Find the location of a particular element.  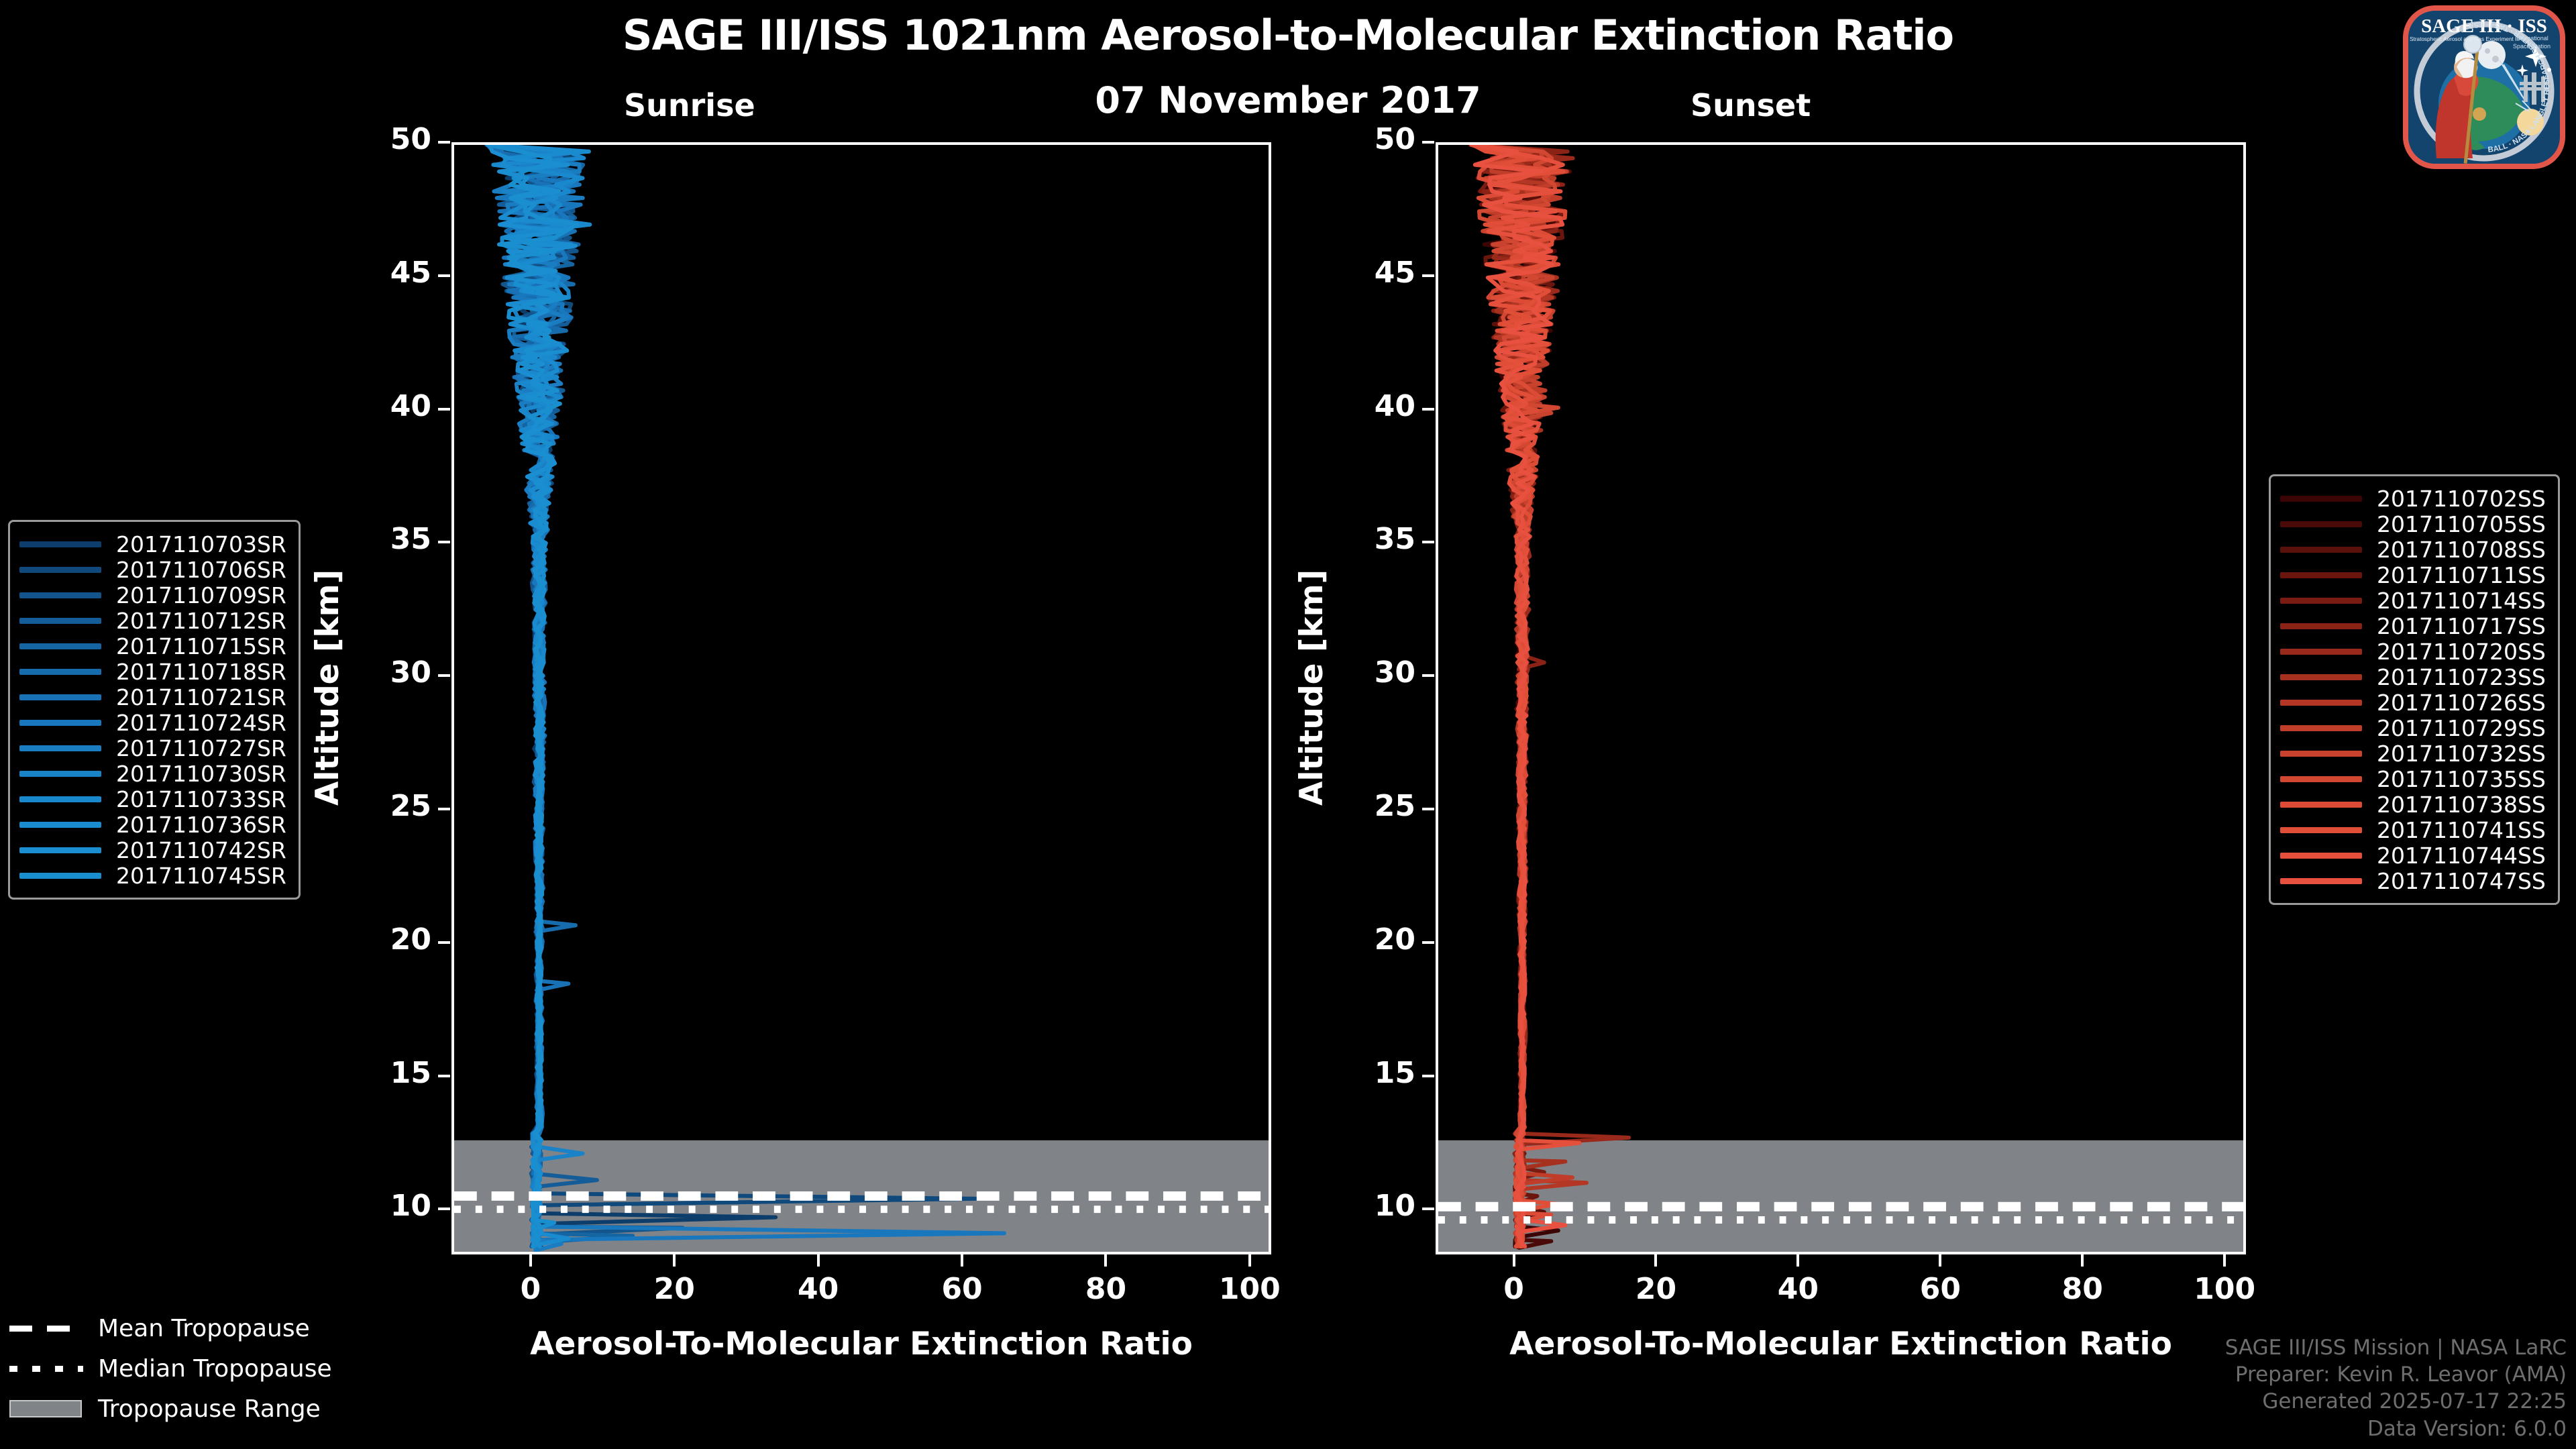

legend-item: 2017110709SR is located at coordinates (152, 595).